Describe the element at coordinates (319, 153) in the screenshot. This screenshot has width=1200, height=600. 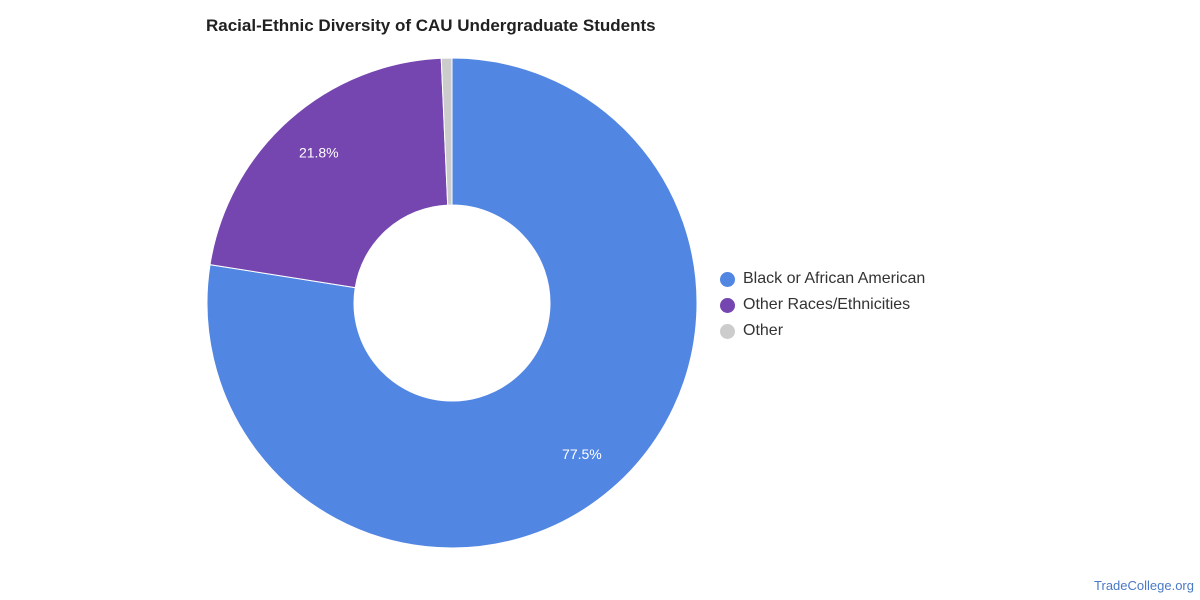
I see `slice-value-label-1: 21.8%` at that location.